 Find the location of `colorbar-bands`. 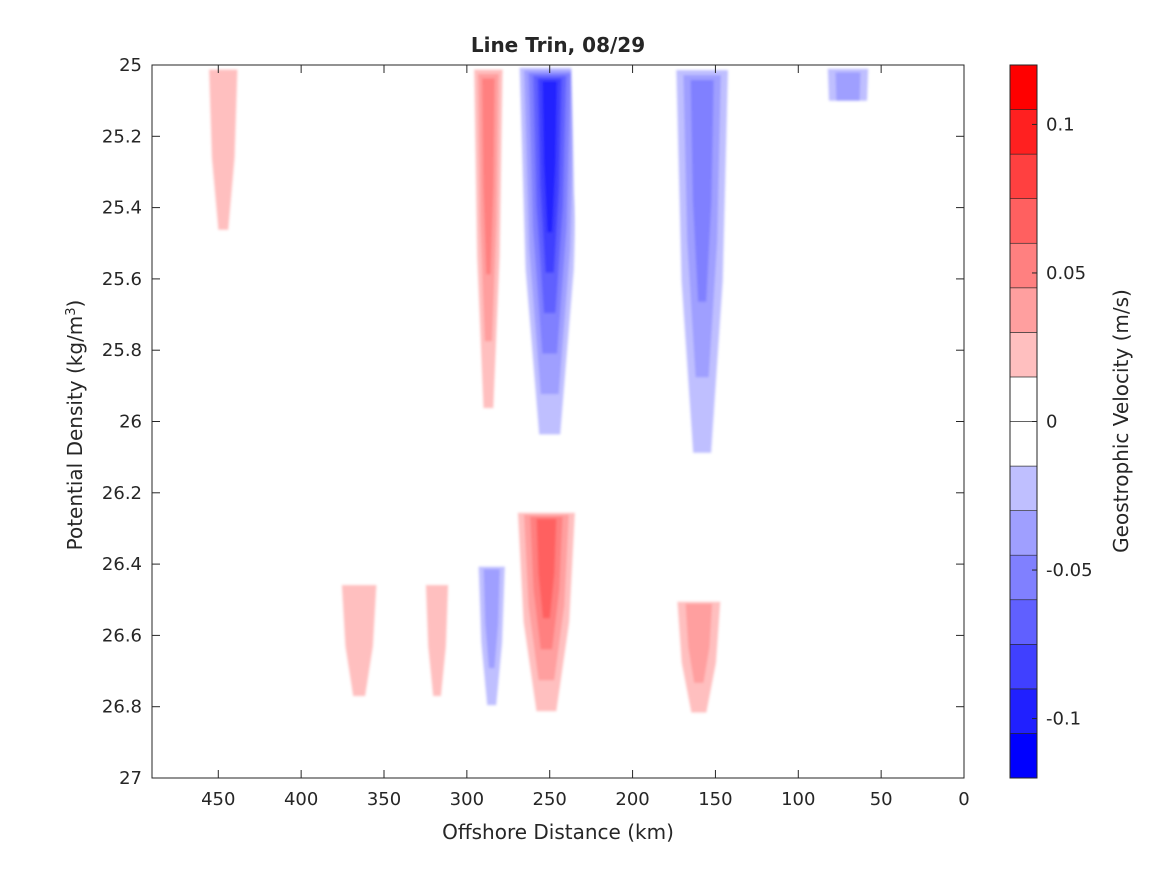

colorbar-bands is located at coordinates (1023, 421).